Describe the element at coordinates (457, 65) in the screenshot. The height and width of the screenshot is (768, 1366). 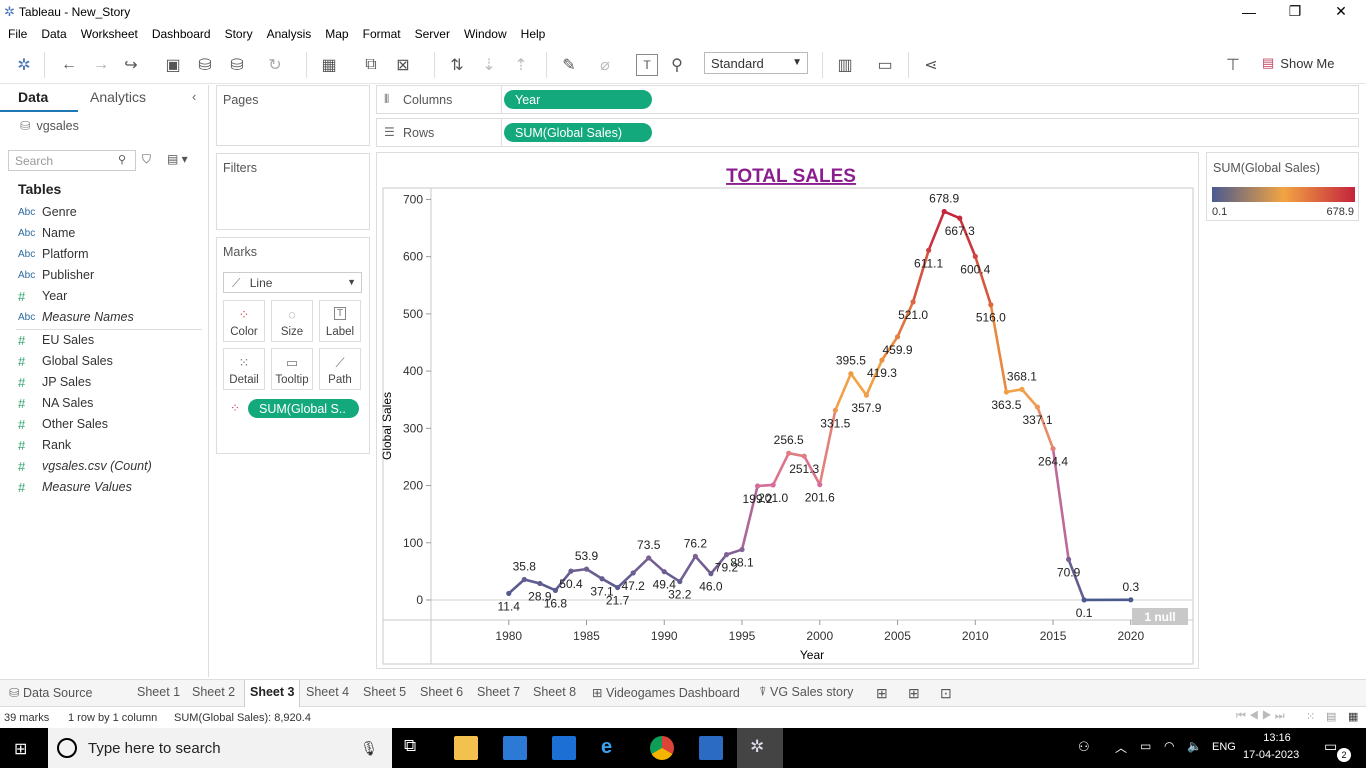
I see `swap-rows-columns-icon: ⇅` at that location.